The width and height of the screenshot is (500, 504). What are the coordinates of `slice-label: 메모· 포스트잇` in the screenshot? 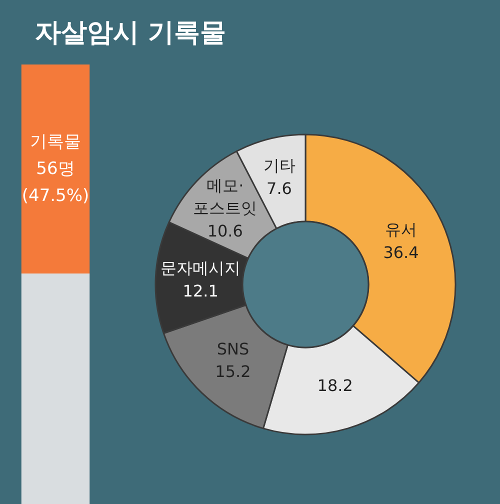 It's located at (225, 197).